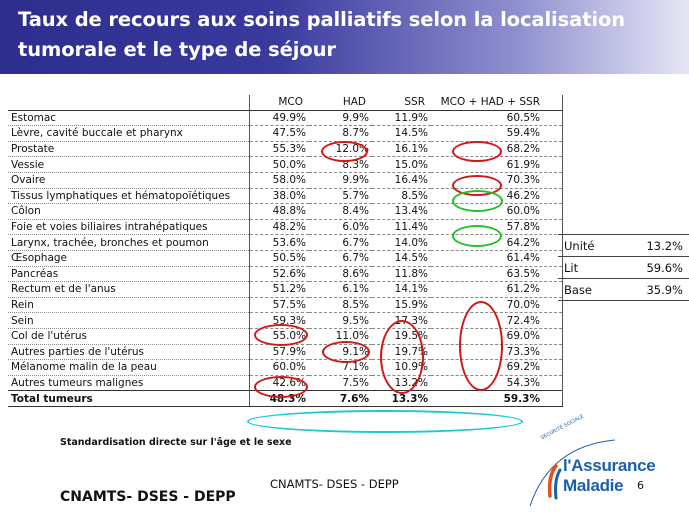 The image size is (689, 517). What do you see at coordinates (593, 485) in the screenshot?
I see `logo-text-line-2: Maladie` at bounding box center [593, 485].